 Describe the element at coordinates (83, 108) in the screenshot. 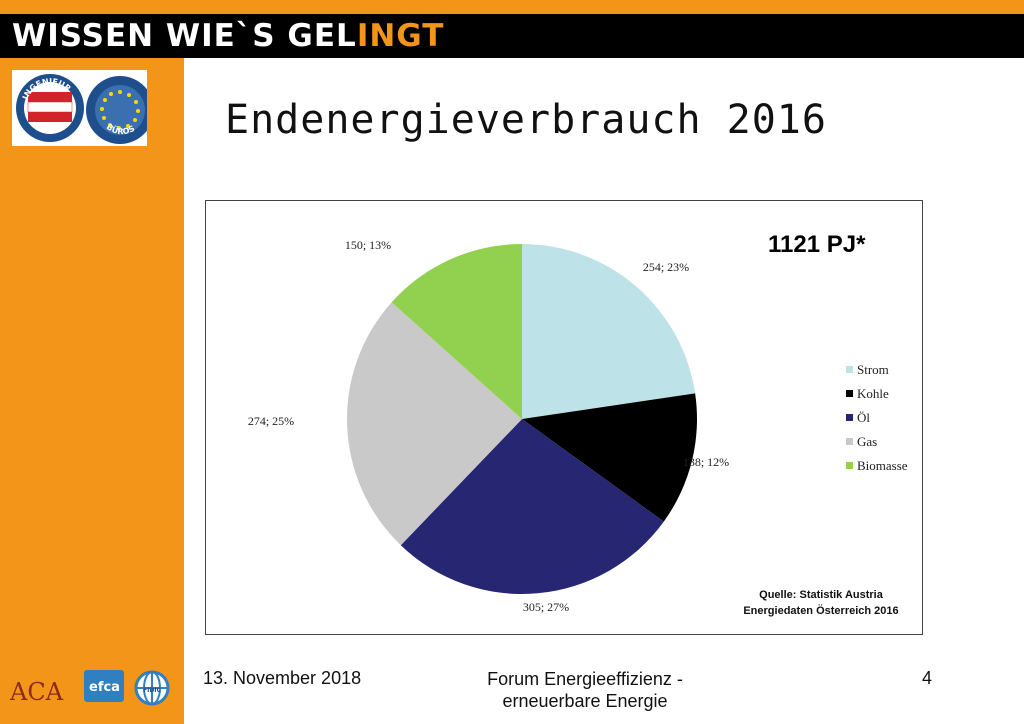

I see `ingenieurbueros-logo: INGENIEUR BÜROS` at that location.